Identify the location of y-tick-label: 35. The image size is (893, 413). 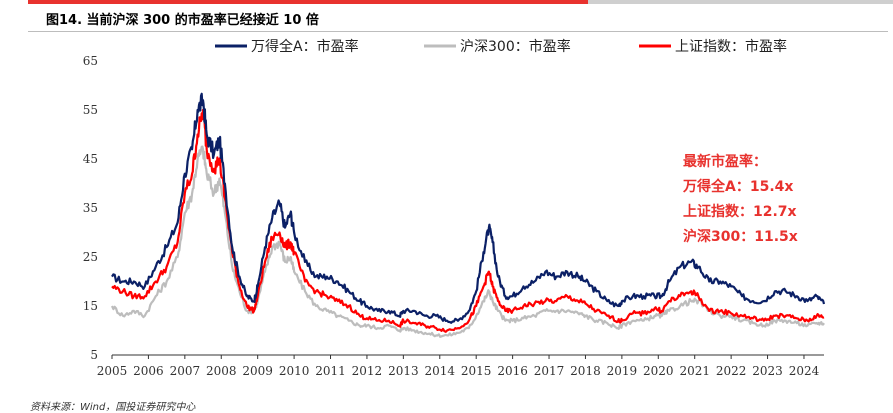
(90, 208).